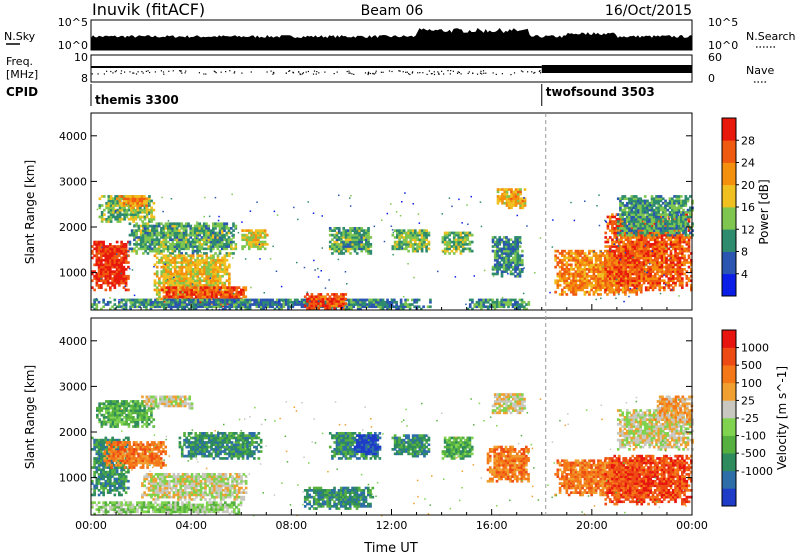 This screenshot has width=800, height=558. I want to click on cpid-segment-2: twofsound 3503, so click(600, 92).